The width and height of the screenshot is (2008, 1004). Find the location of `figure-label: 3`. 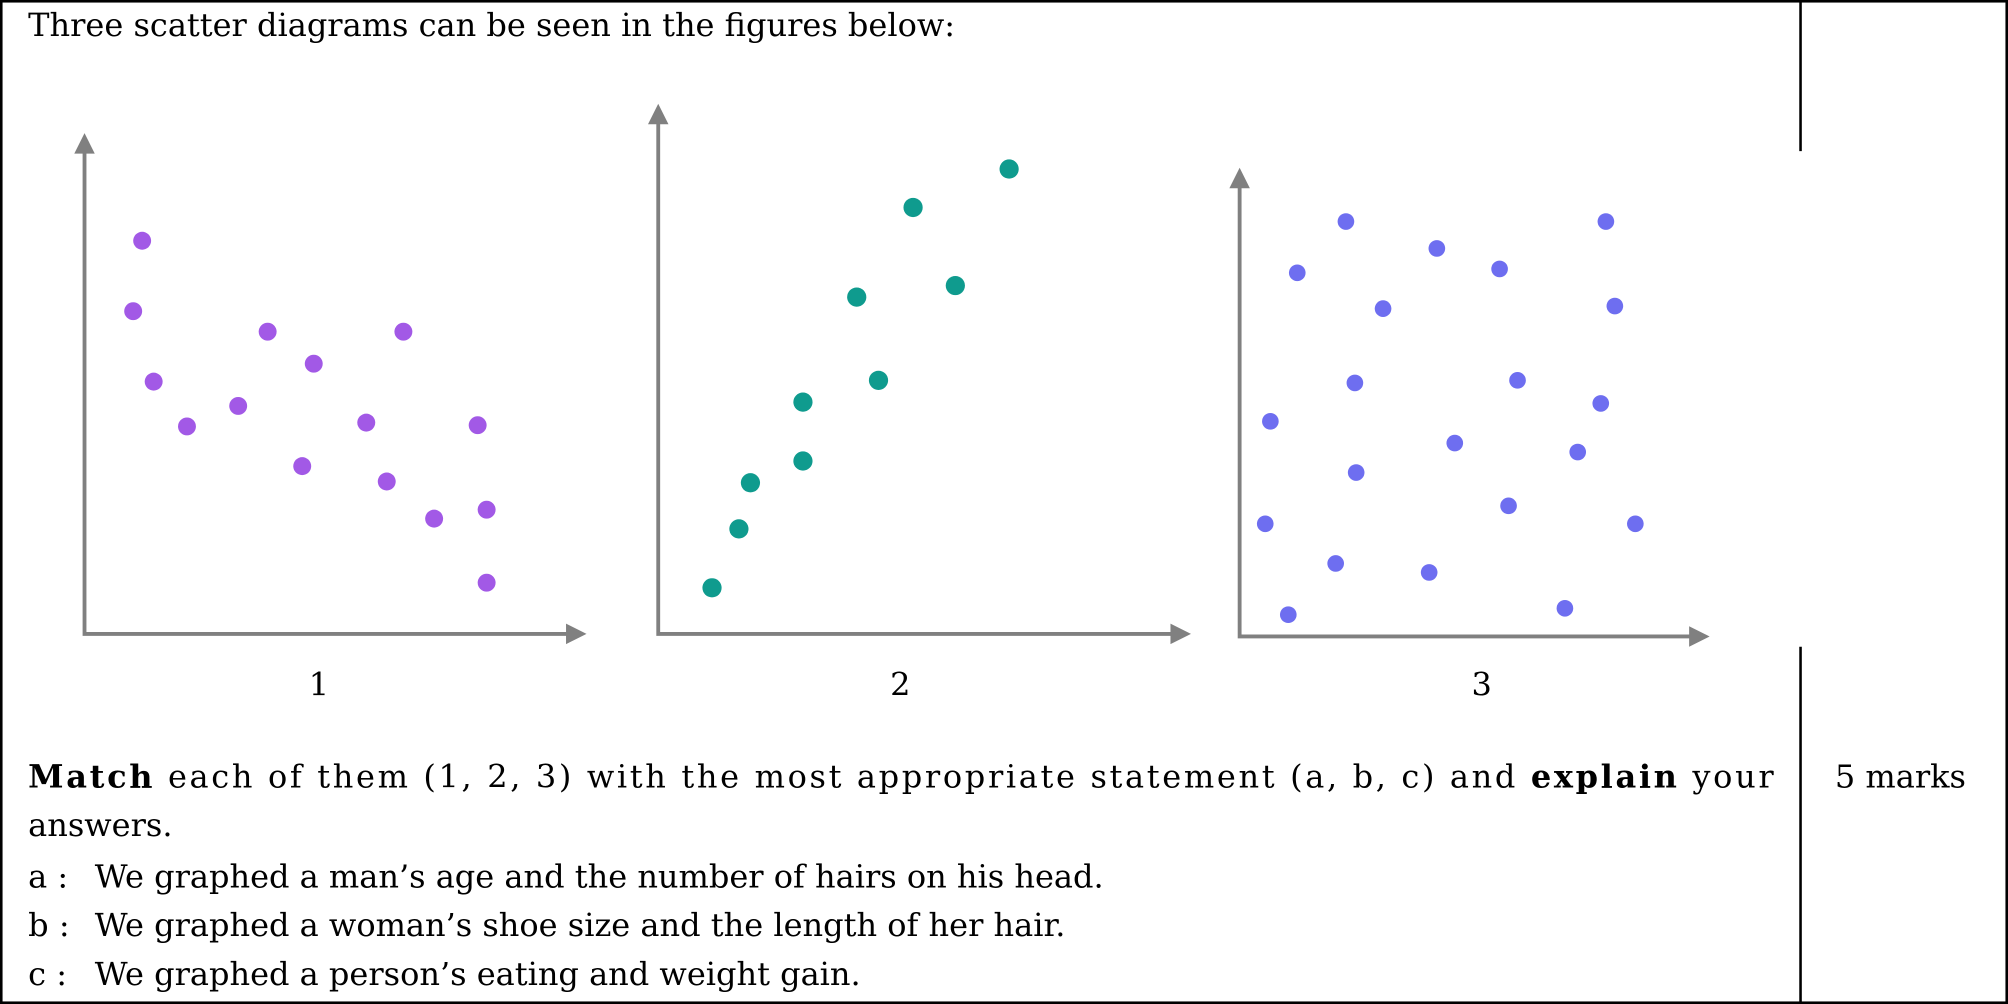

figure-label: 3 is located at coordinates (1481, 684).